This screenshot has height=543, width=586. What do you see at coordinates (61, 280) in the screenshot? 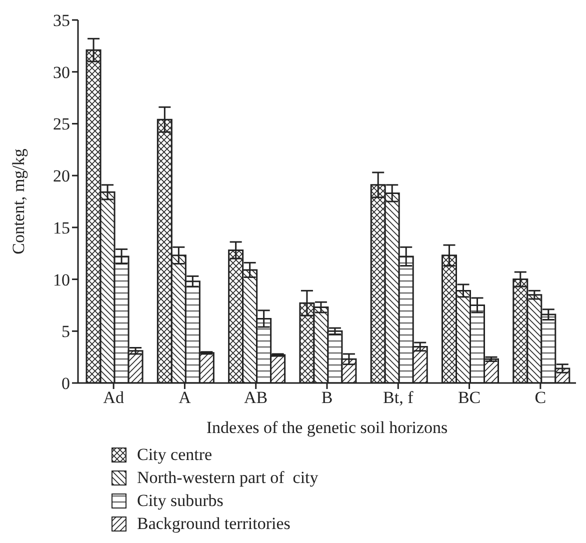
I see `y-tick-label: 10` at bounding box center [61, 280].